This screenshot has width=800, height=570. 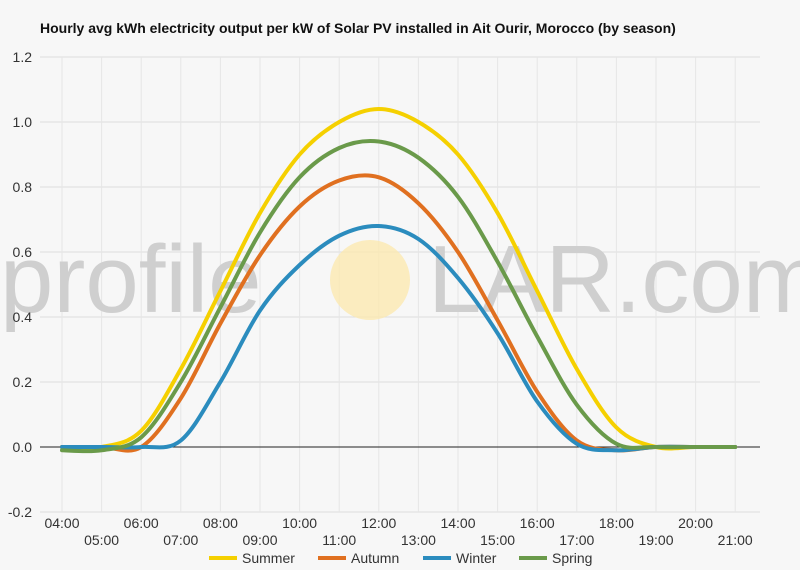 What do you see at coordinates (576, 540) in the screenshot?
I see `x-tick-label: 17:00` at bounding box center [576, 540].